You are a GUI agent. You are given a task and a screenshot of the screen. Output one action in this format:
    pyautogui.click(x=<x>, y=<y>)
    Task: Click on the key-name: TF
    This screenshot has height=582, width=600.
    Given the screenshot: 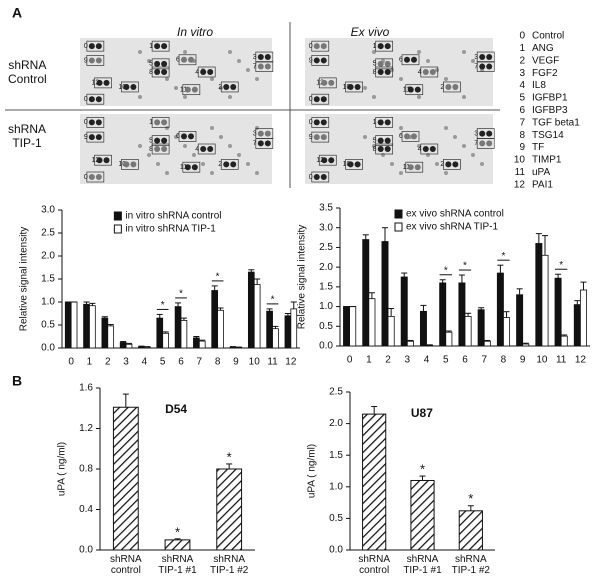 What is the action you would take?
    pyautogui.click(x=538, y=147)
    